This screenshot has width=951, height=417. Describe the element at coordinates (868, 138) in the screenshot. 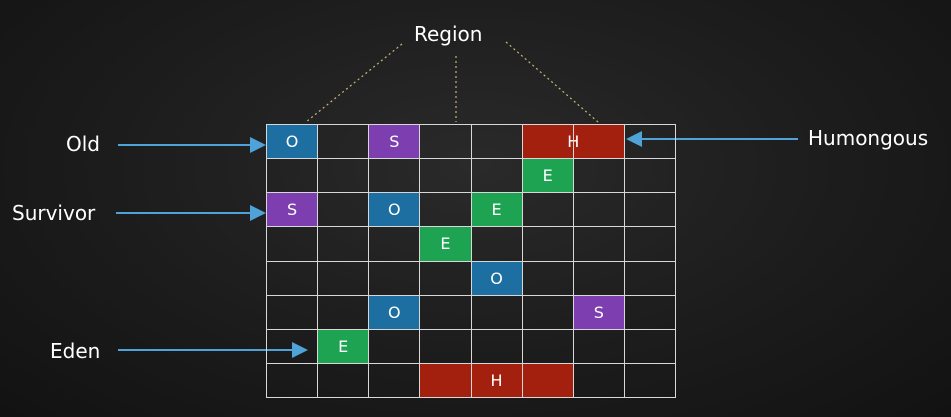

I see `humongous-label: Humongous` at that location.